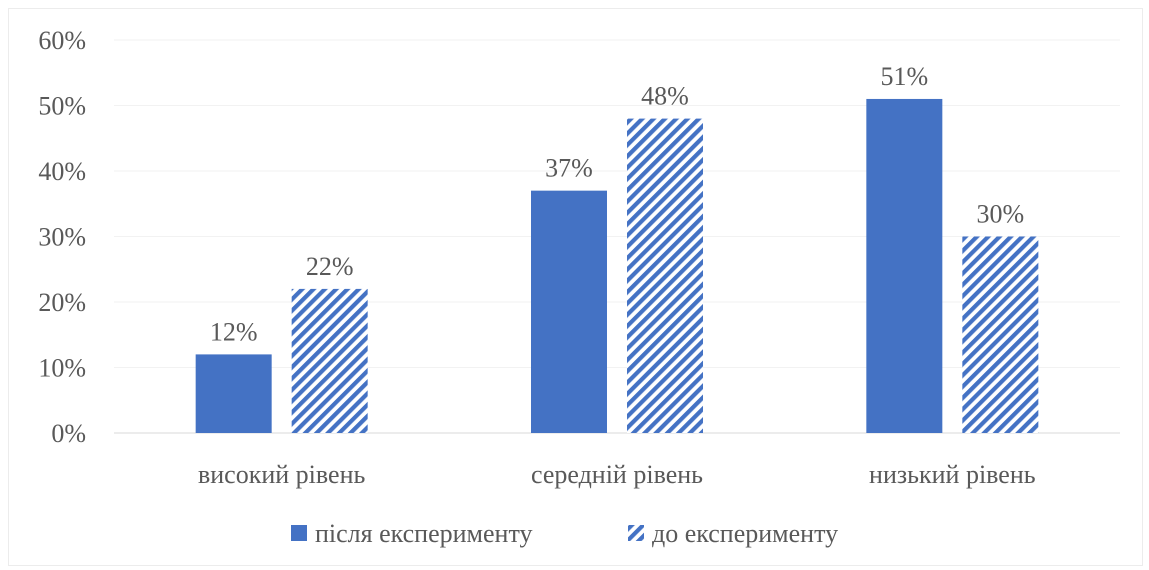  Describe the element at coordinates (564, 533) in the screenshot. I see `legend: після експерименту до експерименту` at that location.